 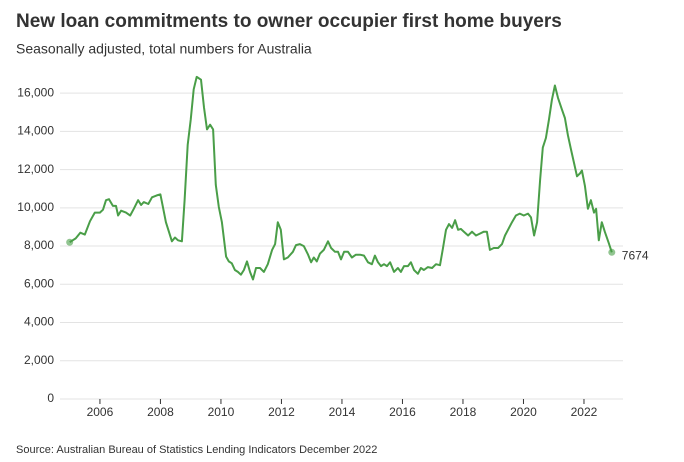 What do you see at coordinates (35, 131) in the screenshot?
I see `y-tick-label: 14,000` at bounding box center [35, 131].